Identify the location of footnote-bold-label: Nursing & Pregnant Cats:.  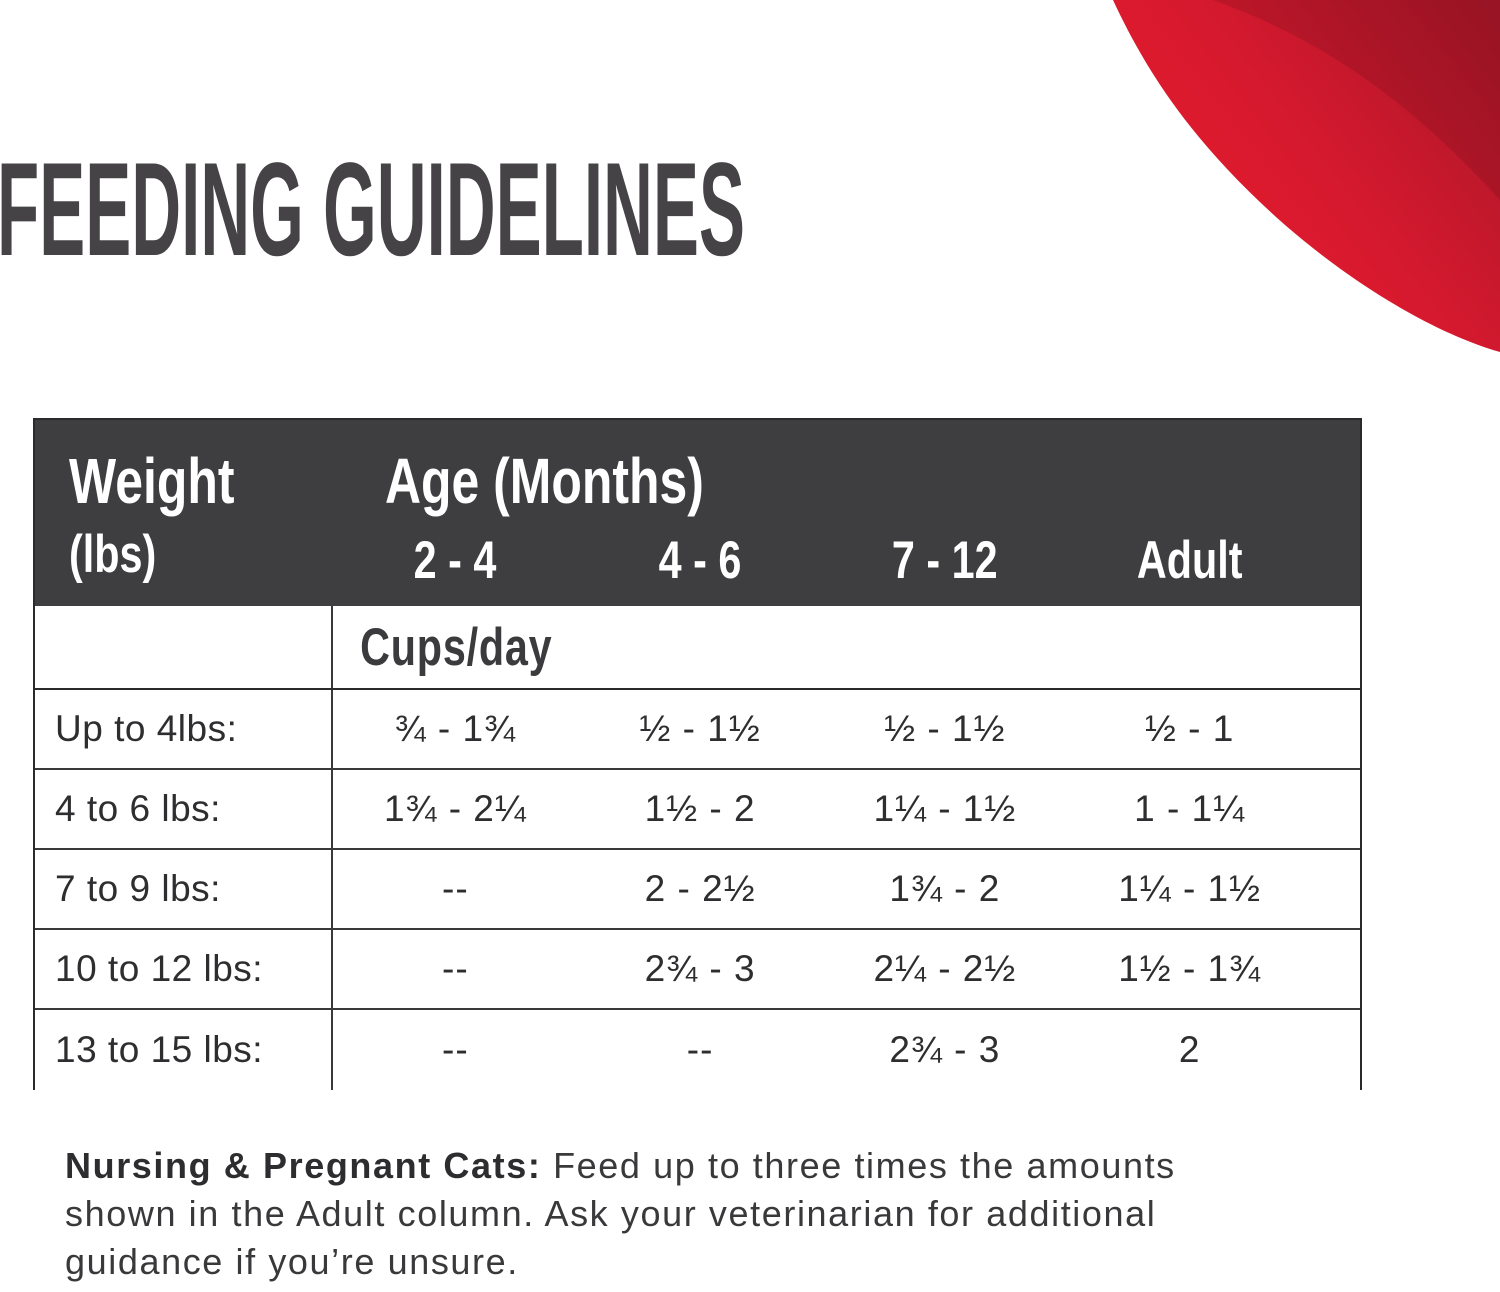
(303, 1165).